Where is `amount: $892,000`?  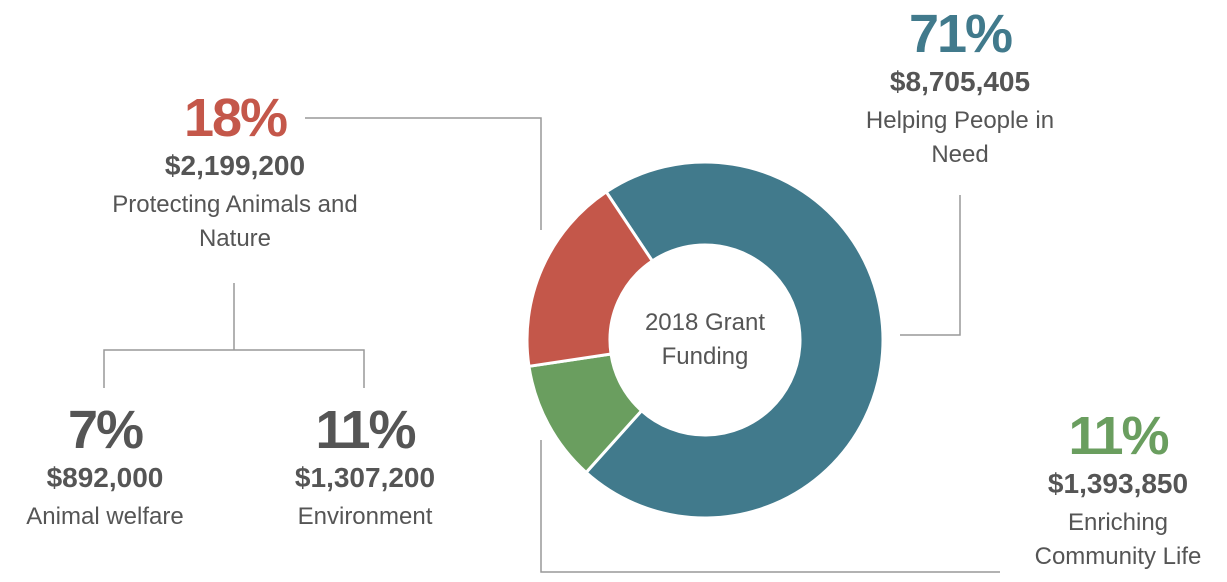
amount: $892,000 is located at coordinates (105, 477).